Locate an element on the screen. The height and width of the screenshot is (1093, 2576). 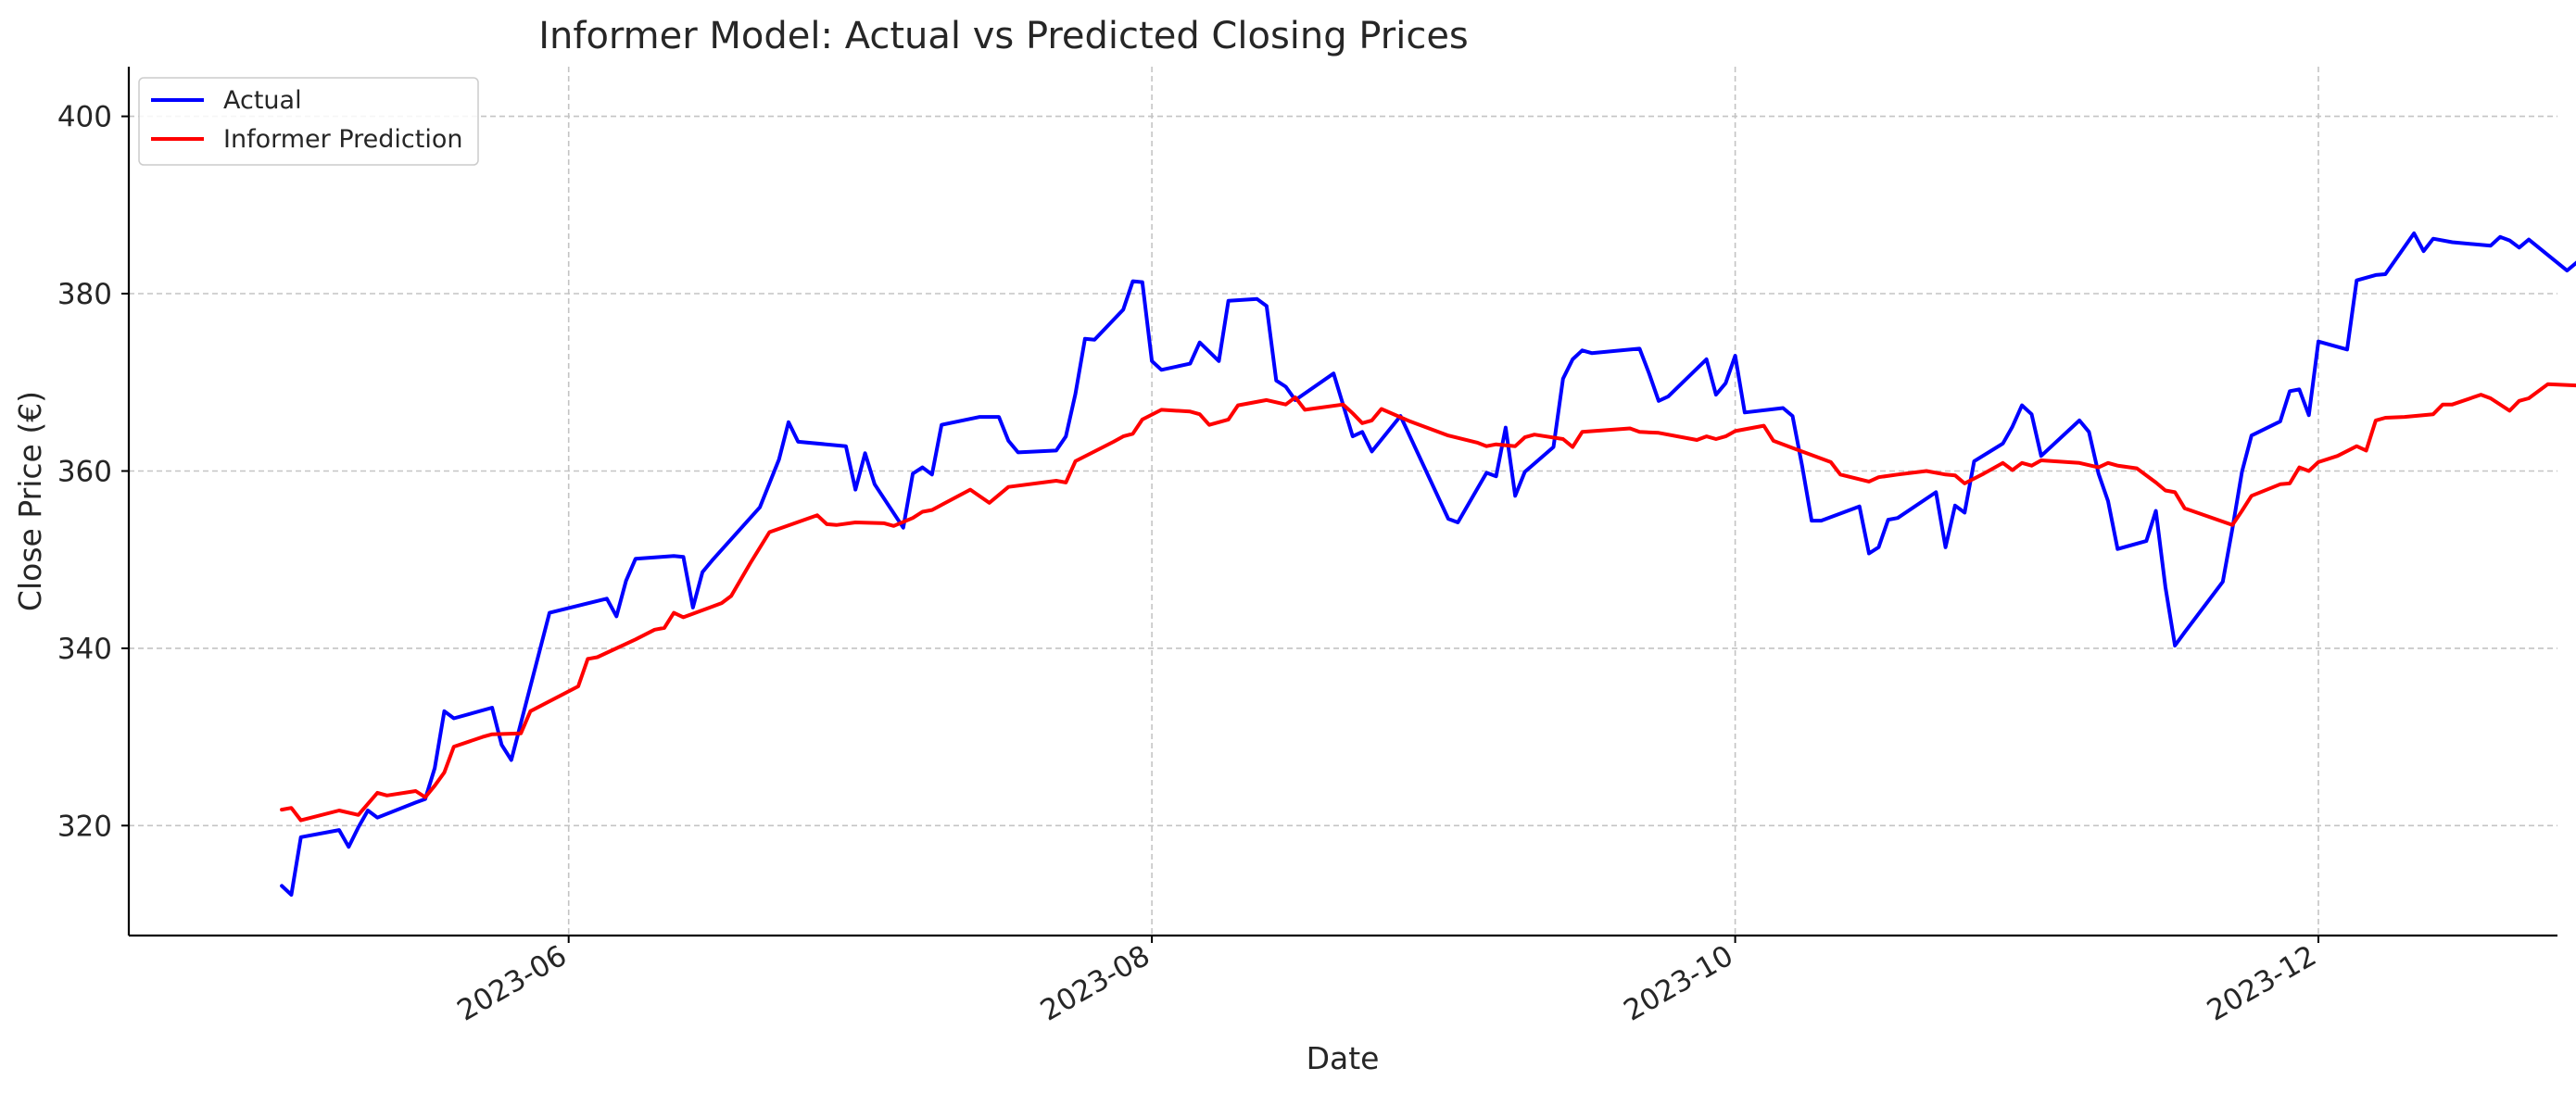
y-tick-label: 340 is located at coordinates (84, 649).